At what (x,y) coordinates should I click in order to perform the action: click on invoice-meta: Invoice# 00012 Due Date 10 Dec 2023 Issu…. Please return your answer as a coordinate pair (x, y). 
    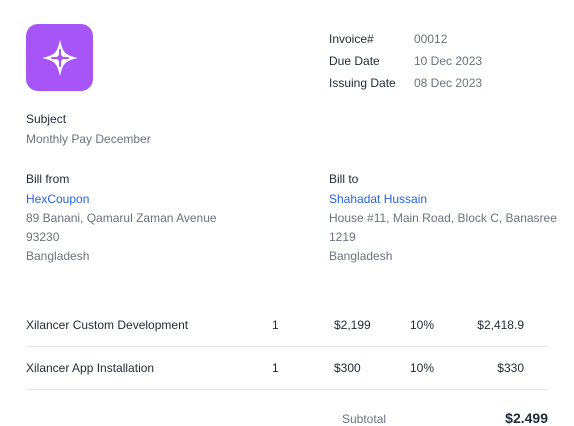
    Looking at the image, I should click on (405, 61).